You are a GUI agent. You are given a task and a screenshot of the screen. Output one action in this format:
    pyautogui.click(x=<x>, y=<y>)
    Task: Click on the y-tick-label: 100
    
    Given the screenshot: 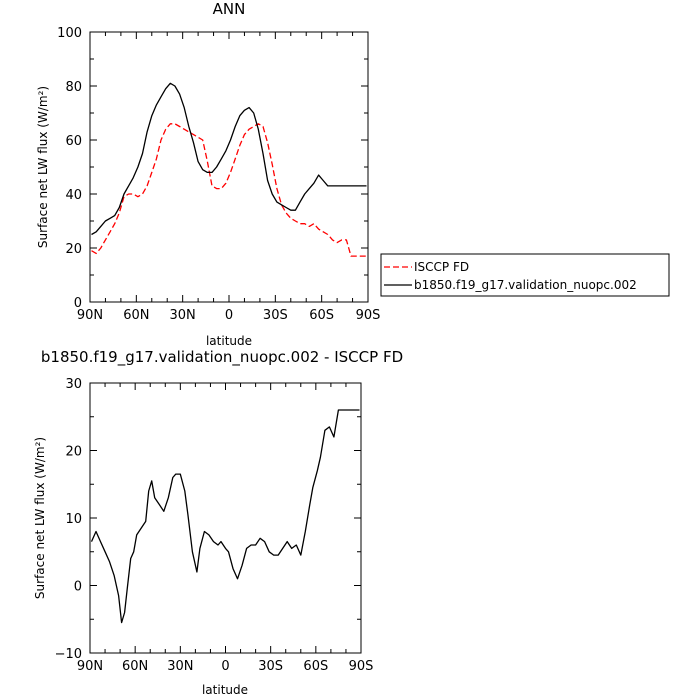 What is the action you would take?
    pyautogui.click(x=69, y=33)
    